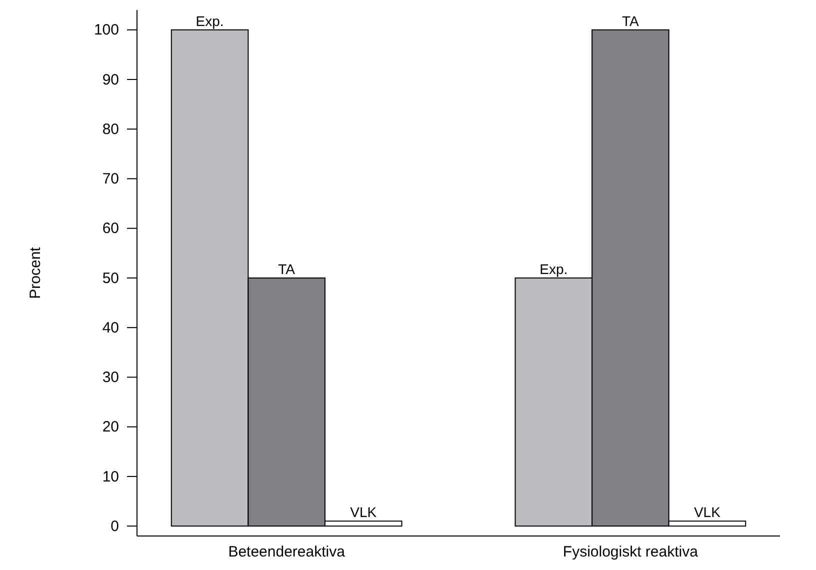 The image size is (816, 570). Describe the element at coordinates (110, 229) in the screenshot. I see `y-tick-label: 60` at that location.